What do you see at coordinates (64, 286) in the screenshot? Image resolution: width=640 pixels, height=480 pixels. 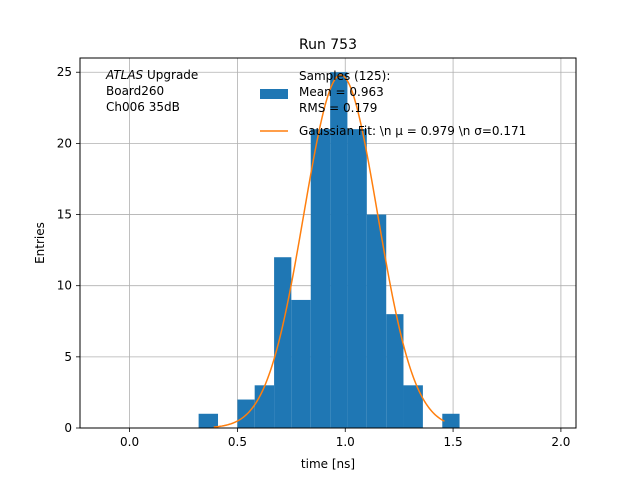 I see `y-tick-label: 10` at bounding box center [64, 286].